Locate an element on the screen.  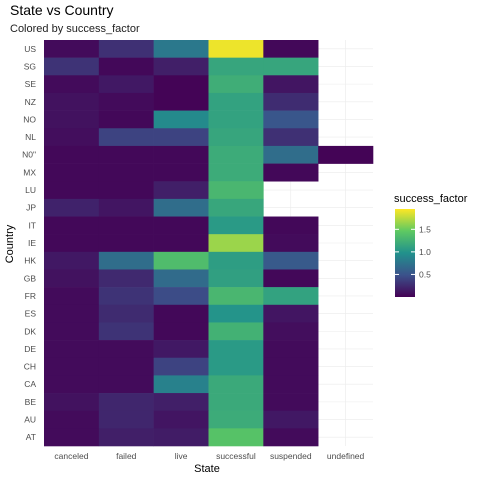
chart-subtitle: Colored by success_factor is located at coordinates (75, 29).